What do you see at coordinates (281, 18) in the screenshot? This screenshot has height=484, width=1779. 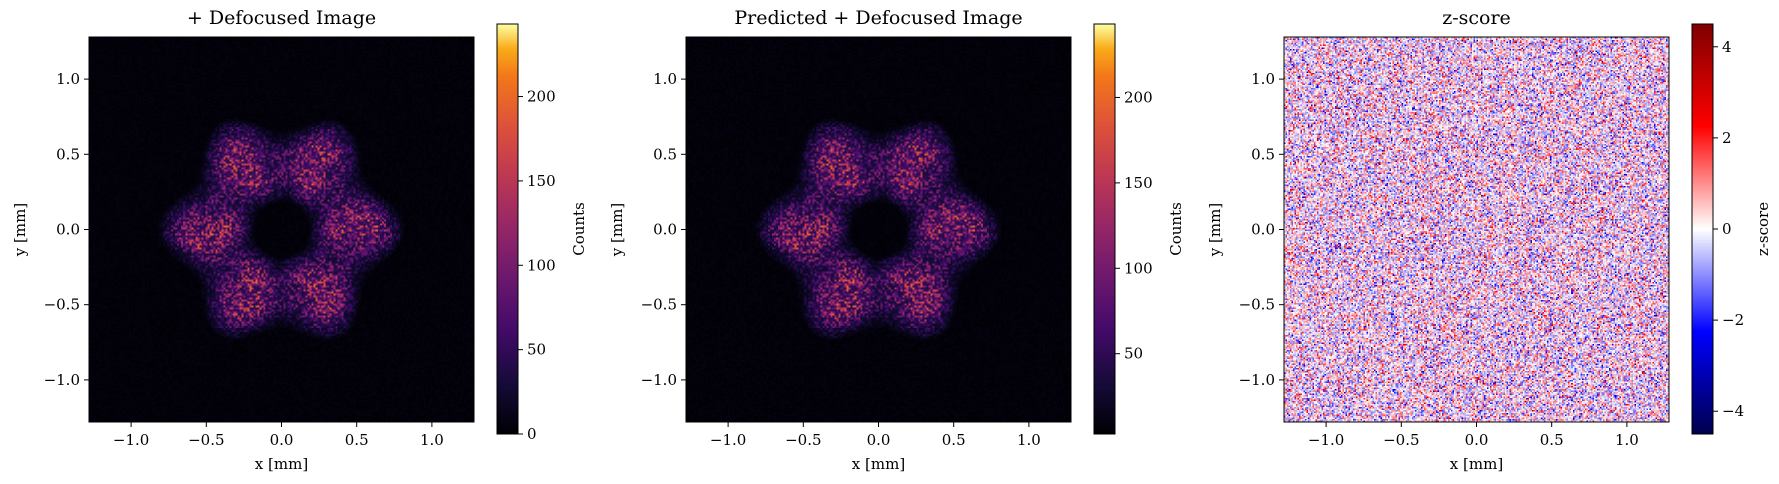 I see `chart-title: + Defocused Image` at bounding box center [281, 18].